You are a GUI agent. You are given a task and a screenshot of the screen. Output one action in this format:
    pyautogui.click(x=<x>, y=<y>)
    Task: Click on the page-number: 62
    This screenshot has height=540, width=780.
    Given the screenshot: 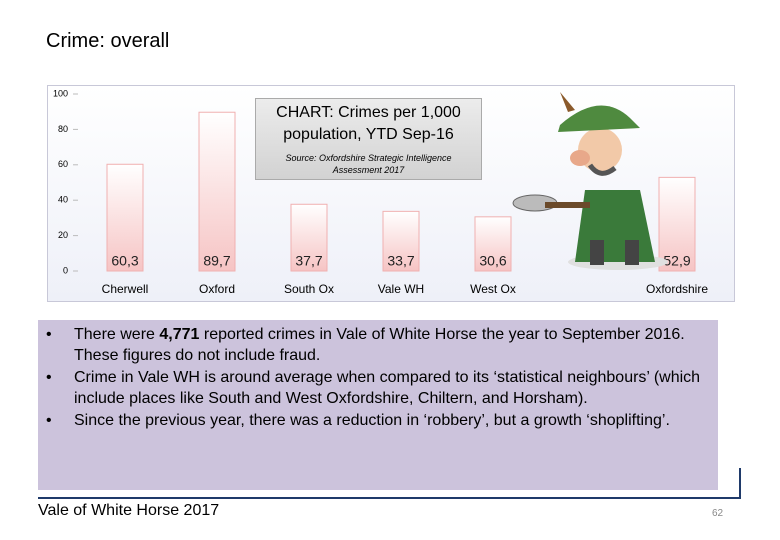 What is the action you would take?
    pyautogui.click(x=718, y=513)
    